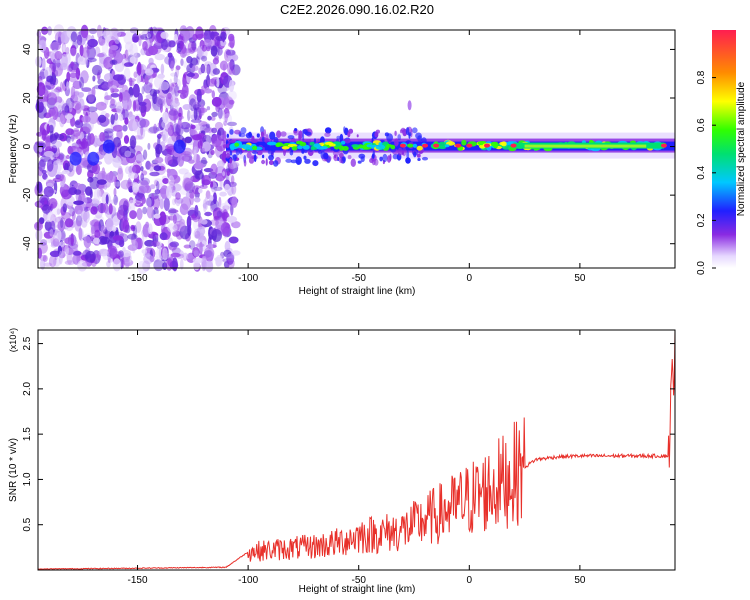 The width and height of the screenshot is (750, 600). Describe the element at coordinates (27, 194) in the screenshot. I see `spectrogram-y-tick-label: -20` at that location.